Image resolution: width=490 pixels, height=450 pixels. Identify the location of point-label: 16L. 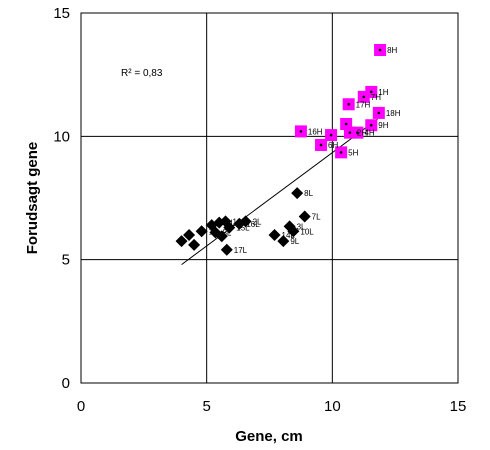
(253, 224).